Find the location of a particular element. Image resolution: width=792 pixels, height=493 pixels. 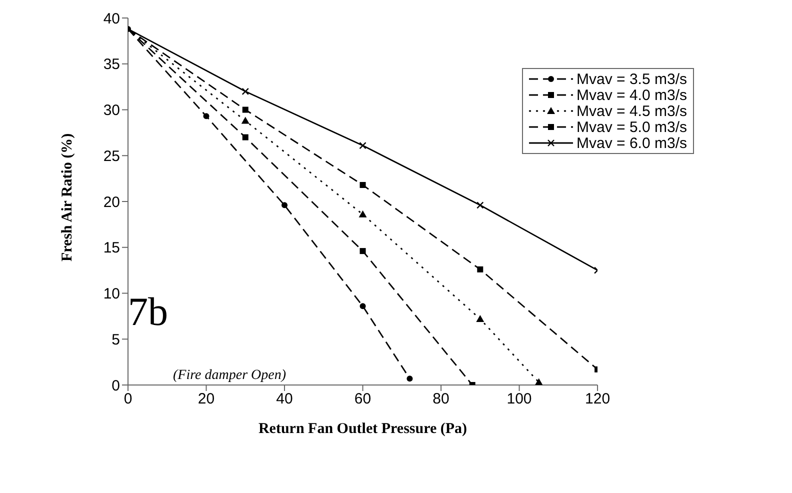

y-tick-label: 25 is located at coordinates (111, 156).